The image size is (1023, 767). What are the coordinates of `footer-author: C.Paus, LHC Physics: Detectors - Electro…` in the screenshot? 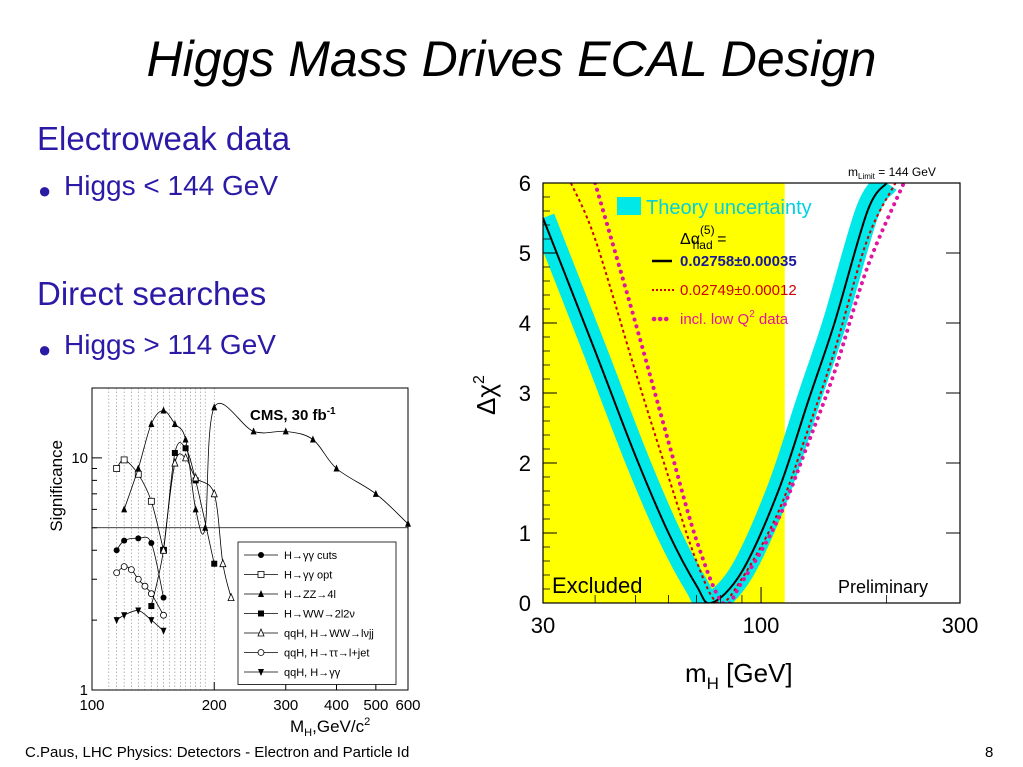 It's located at (217, 752).